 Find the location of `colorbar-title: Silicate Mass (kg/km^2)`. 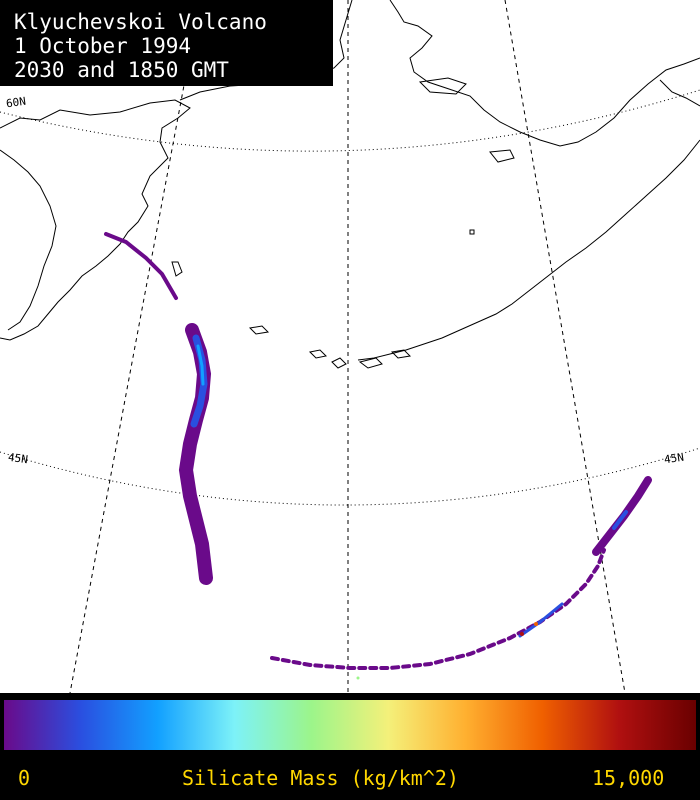

colorbar-title: Silicate Mass (kg/km^2) is located at coordinates (320, 778).